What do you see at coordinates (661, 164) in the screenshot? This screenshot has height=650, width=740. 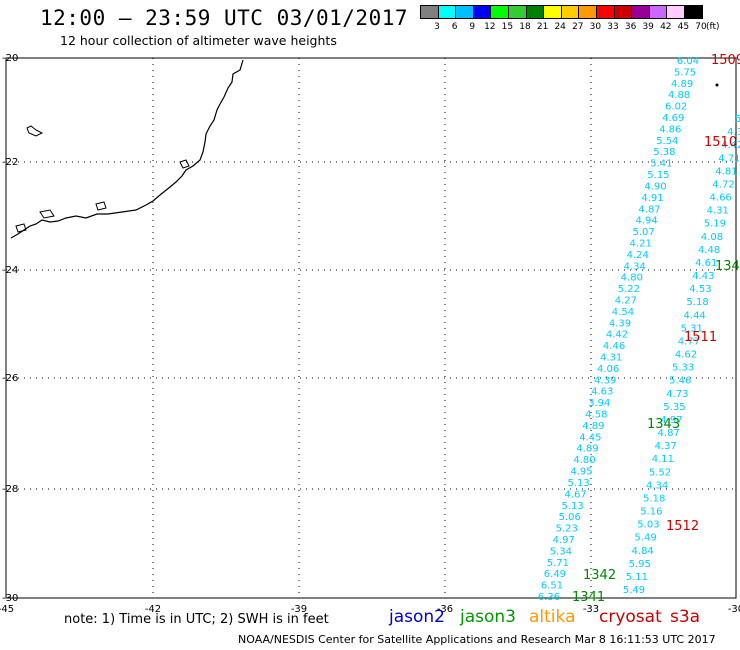 I see `wave-height-value: 5.41` at bounding box center [661, 164].